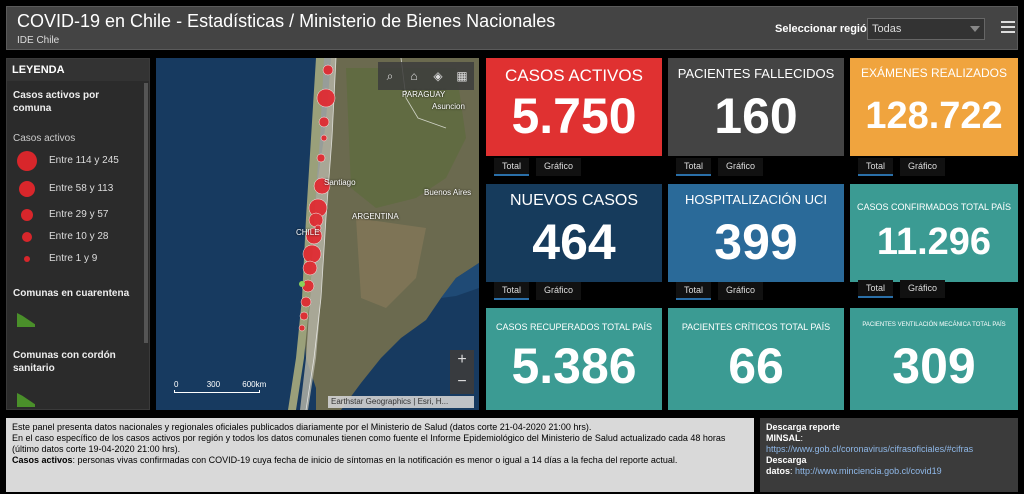 The height and width of the screenshot is (494, 1024). What do you see at coordinates (756, 116) in the screenshot?
I see `card-value: 160` at bounding box center [756, 116].